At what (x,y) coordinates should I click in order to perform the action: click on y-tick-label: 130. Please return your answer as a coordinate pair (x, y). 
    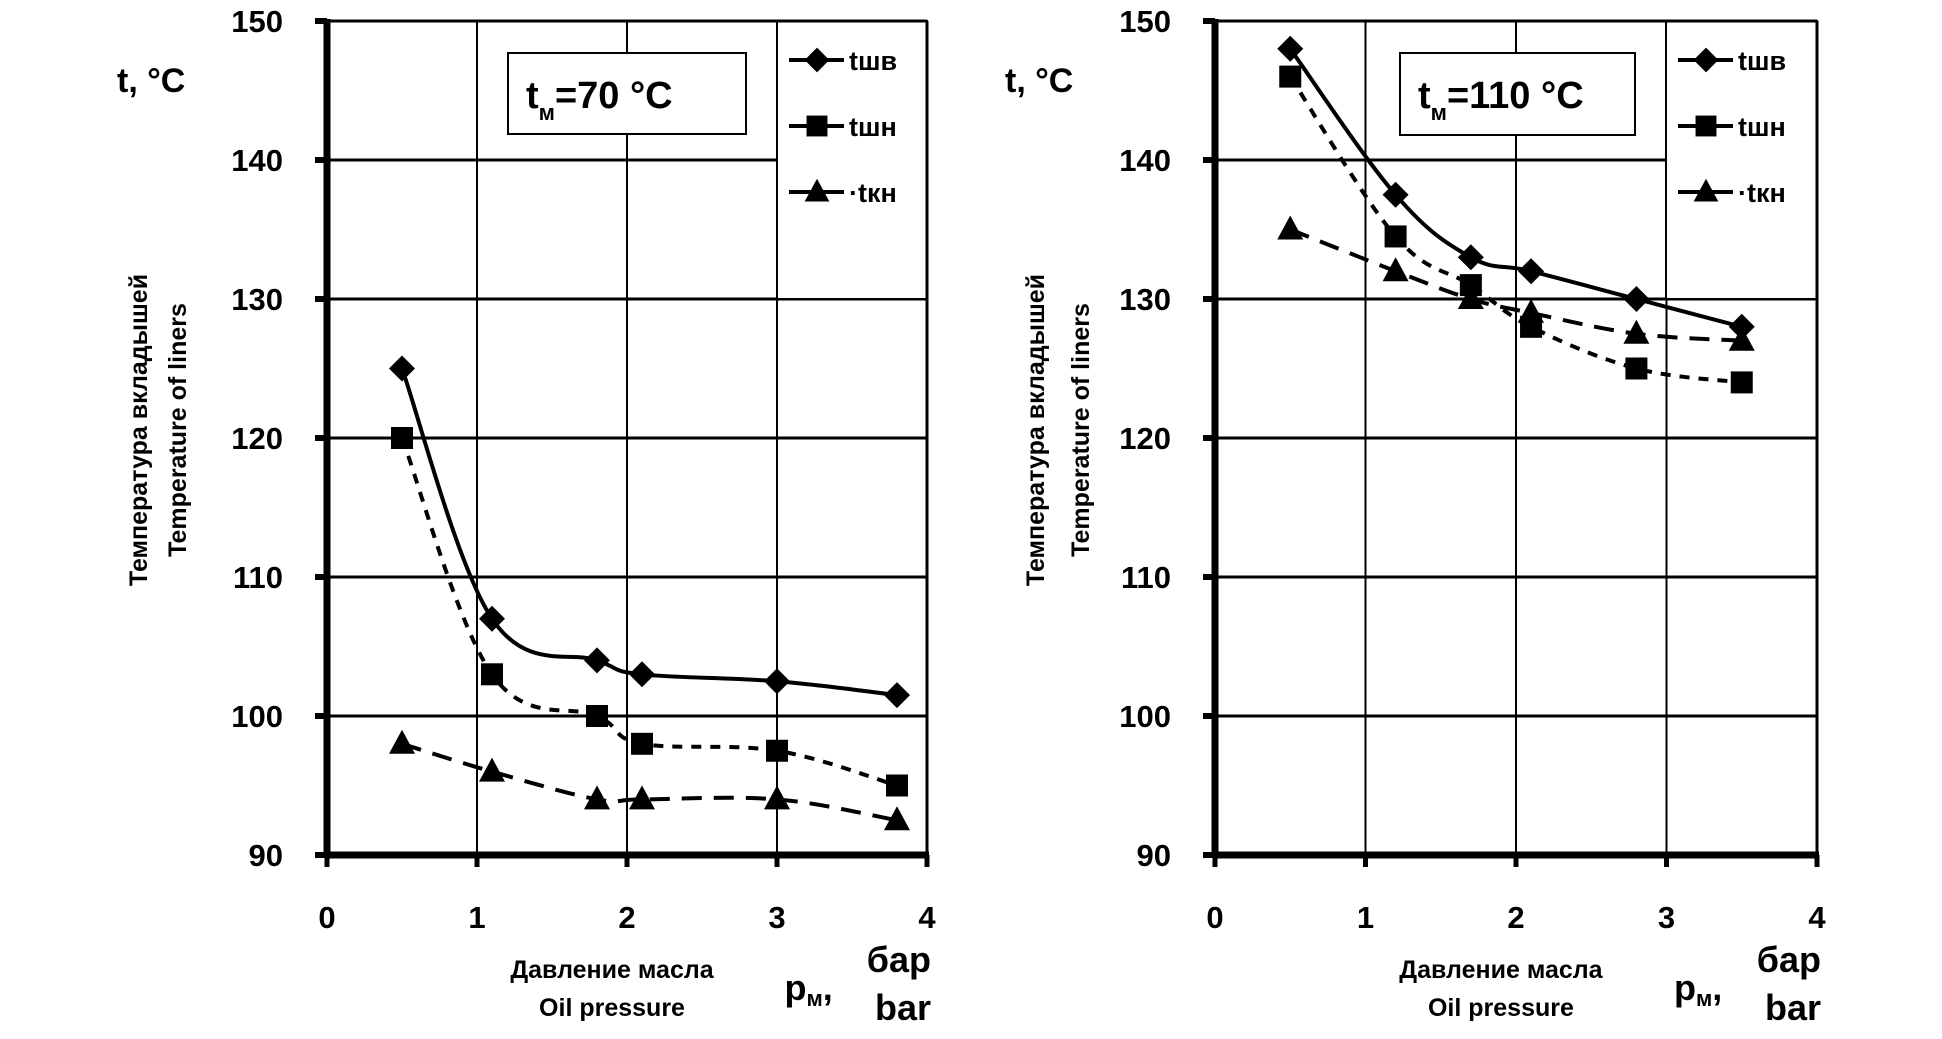
    Looking at the image, I should click on (1145, 299).